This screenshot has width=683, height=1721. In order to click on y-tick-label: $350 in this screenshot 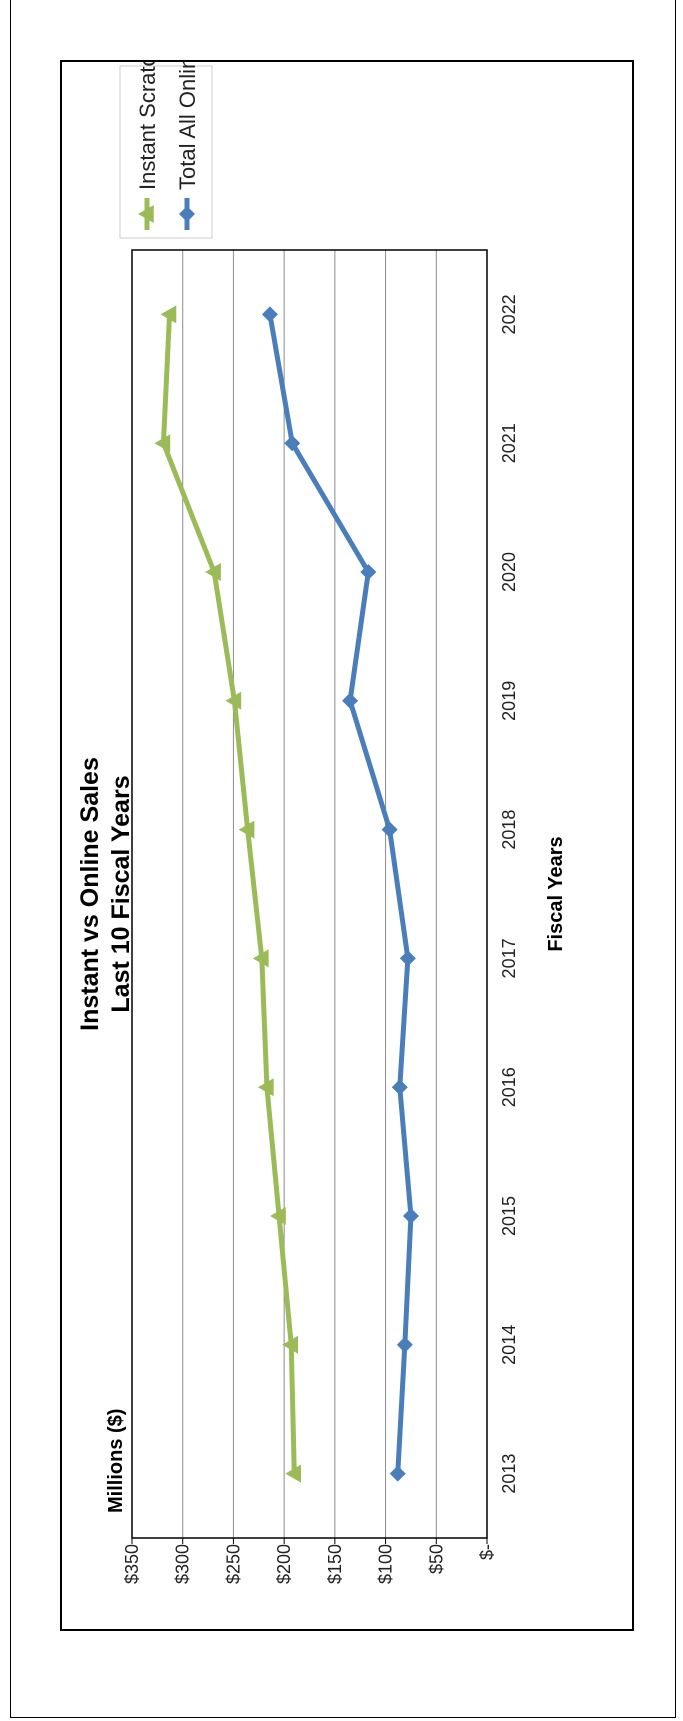, I will do `click(132, 1564)`.